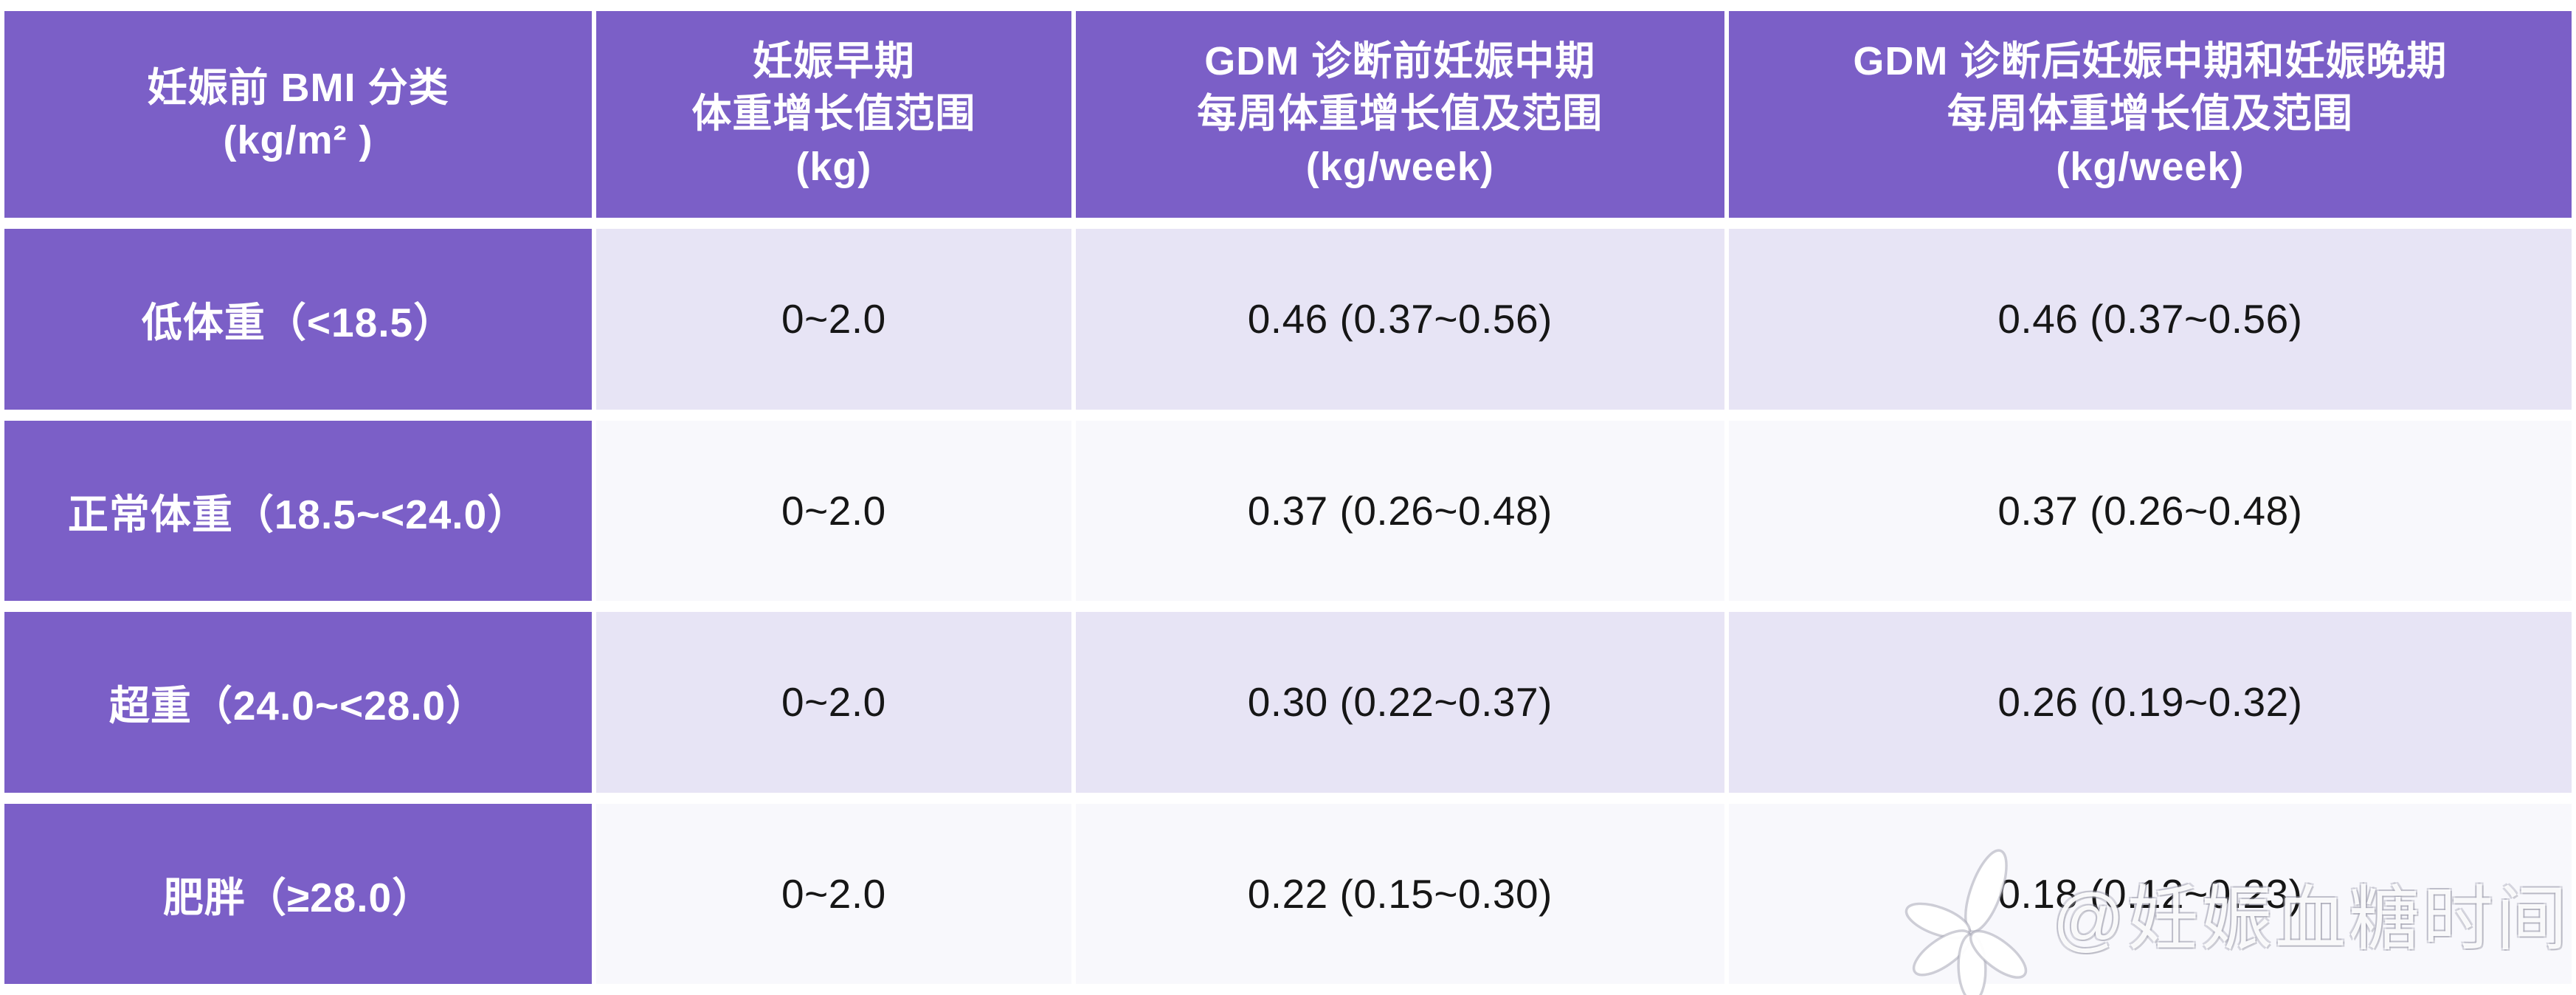 This screenshot has height=995, width=2576. Describe the element at coordinates (2150, 319) in the screenshot. I see `cell-post-gdm-gain: 0.46 (0.37~0.56)` at that location.